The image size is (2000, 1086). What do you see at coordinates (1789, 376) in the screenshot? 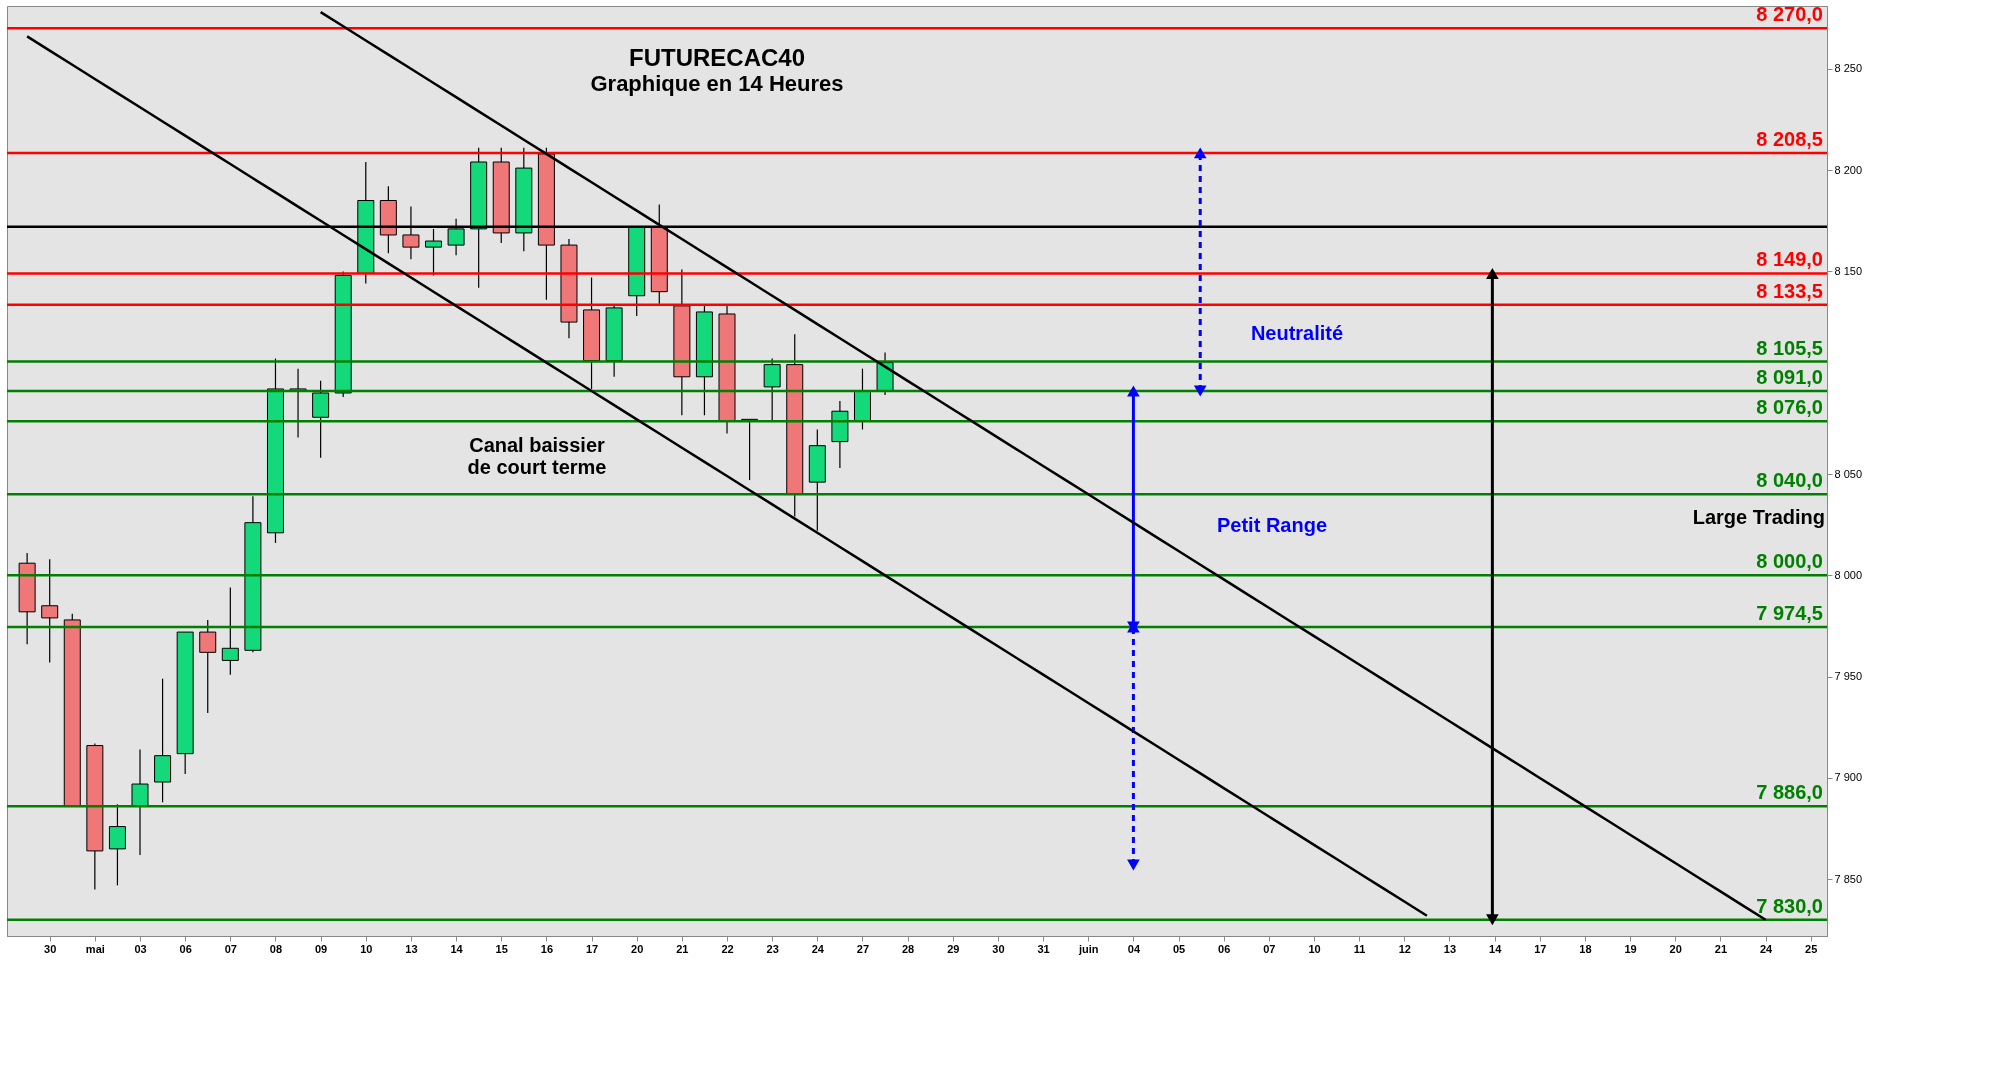
I see `ref-line-label: 8 091,0` at bounding box center [1789, 376].